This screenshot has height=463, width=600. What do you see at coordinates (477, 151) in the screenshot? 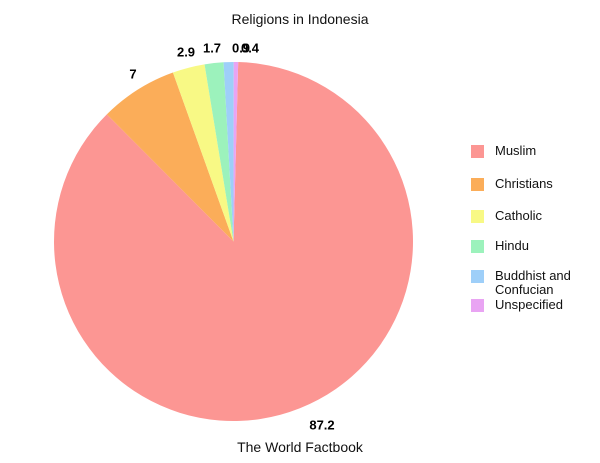
I see `legend-swatch-muslim` at bounding box center [477, 151].